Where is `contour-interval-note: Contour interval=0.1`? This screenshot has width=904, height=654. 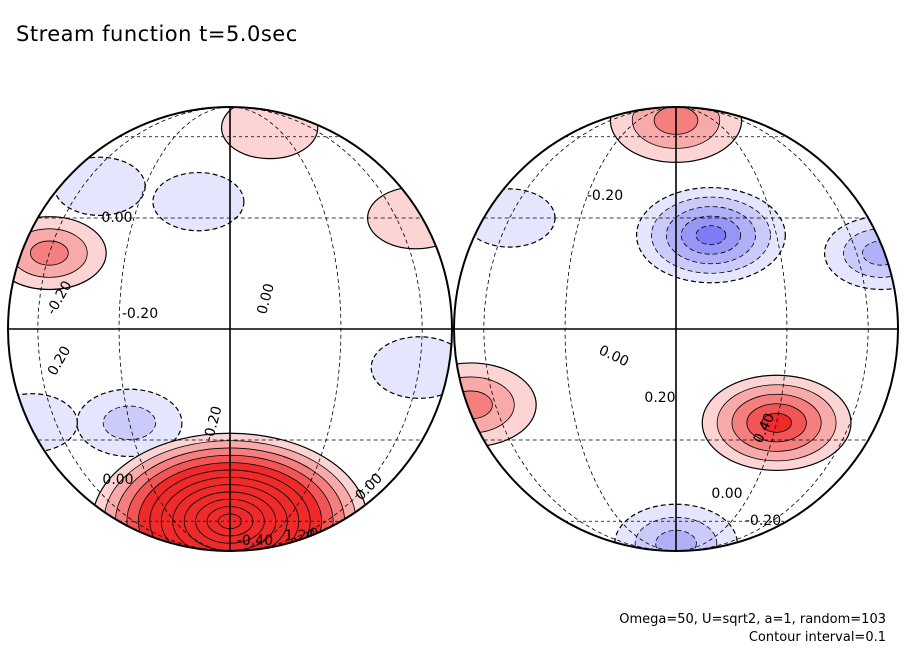 contour-interval-note: Contour interval=0.1 is located at coordinates (817, 637).